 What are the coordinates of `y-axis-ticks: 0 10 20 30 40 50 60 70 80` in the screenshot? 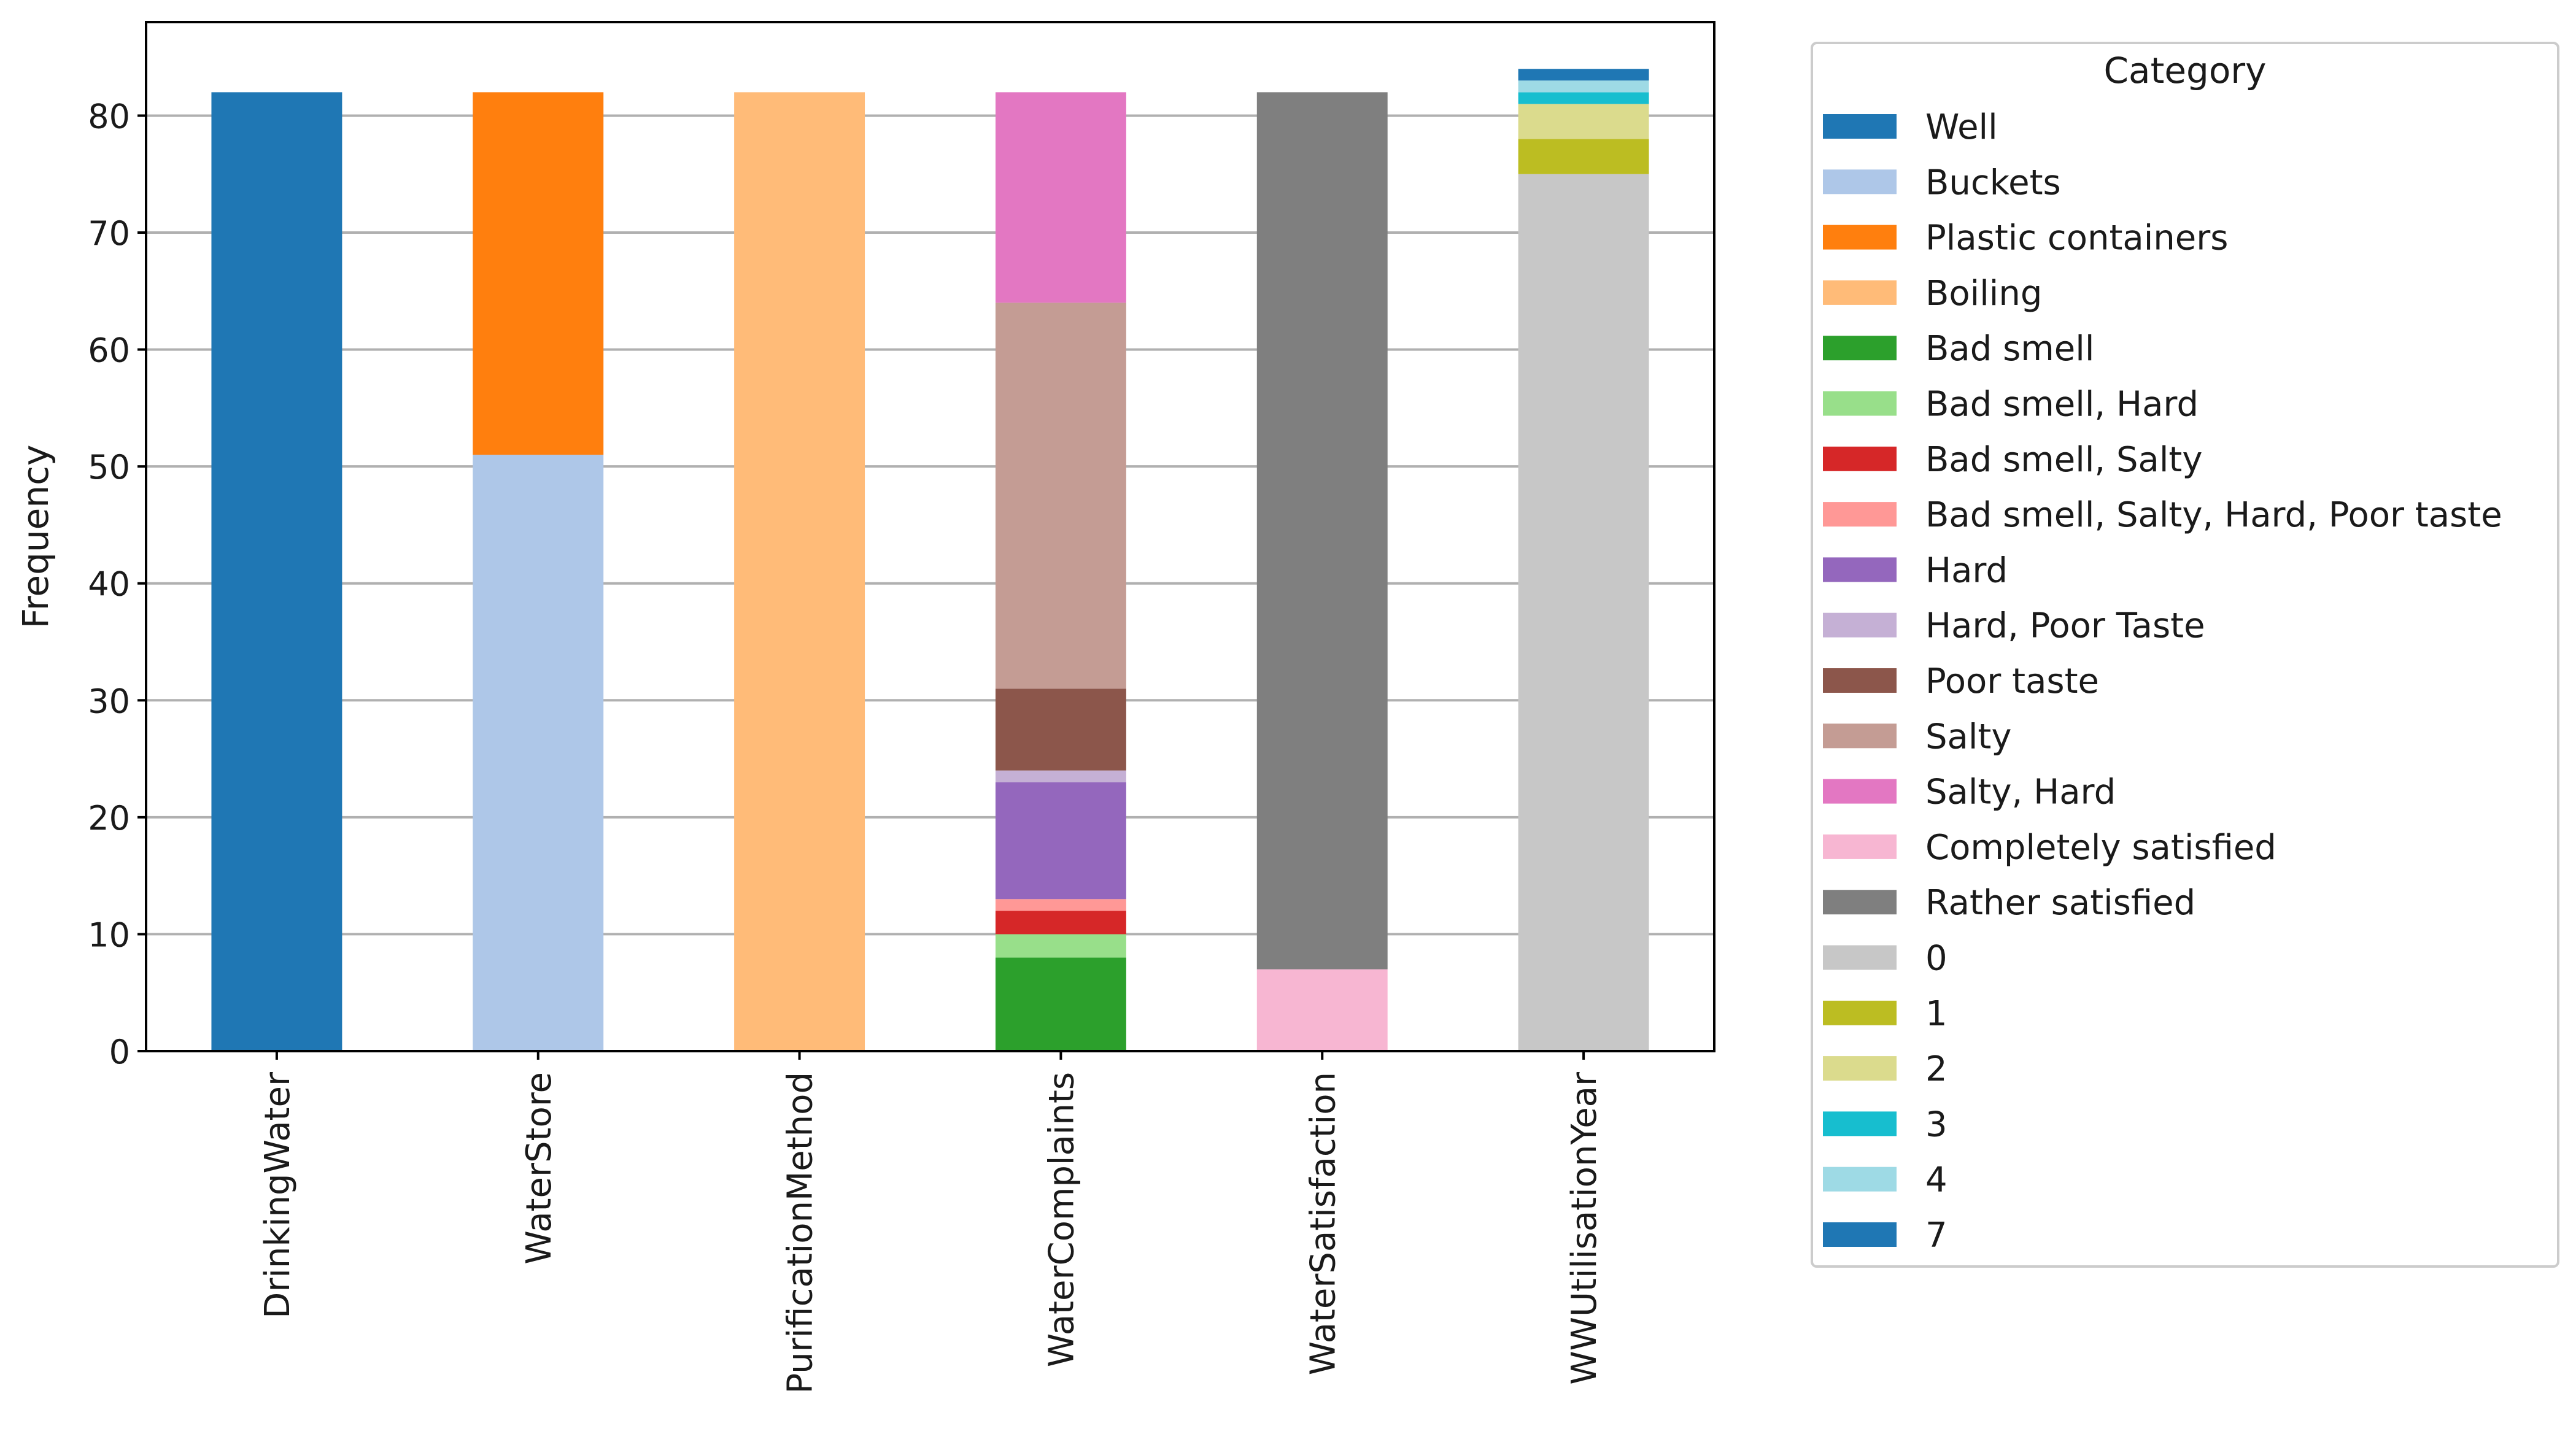 It's located at (117, 584).